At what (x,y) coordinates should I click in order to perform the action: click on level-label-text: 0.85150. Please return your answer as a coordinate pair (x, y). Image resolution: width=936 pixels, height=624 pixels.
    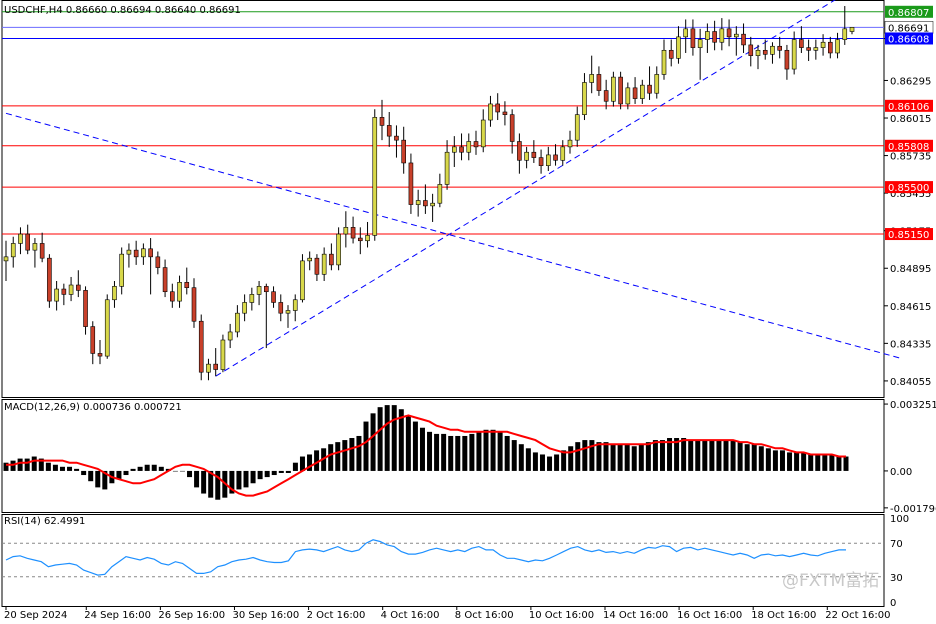
    Looking at the image, I should click on (908, 235).